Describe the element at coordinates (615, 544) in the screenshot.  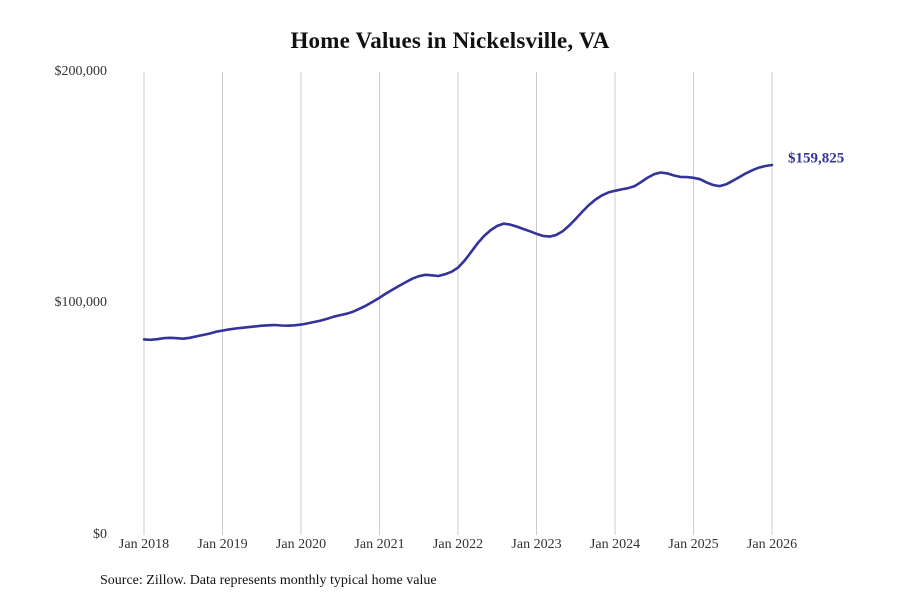
I see `x-axis-tick-label: Jan 2024` at that location.